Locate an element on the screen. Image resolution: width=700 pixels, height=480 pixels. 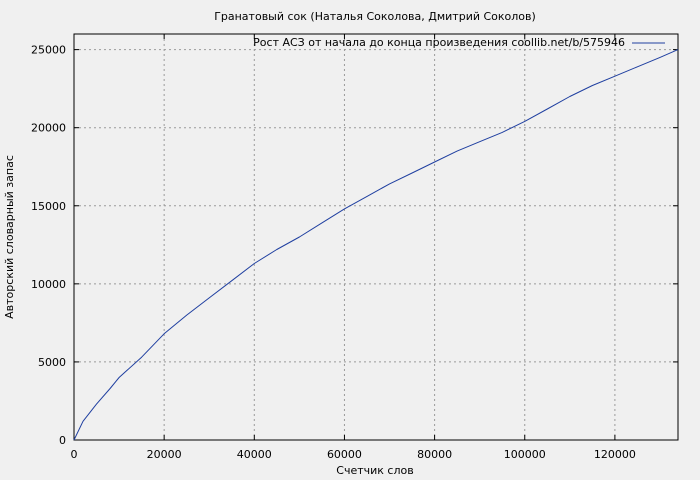
x-tick-label: 100000 is located at coordinates (525, 454).